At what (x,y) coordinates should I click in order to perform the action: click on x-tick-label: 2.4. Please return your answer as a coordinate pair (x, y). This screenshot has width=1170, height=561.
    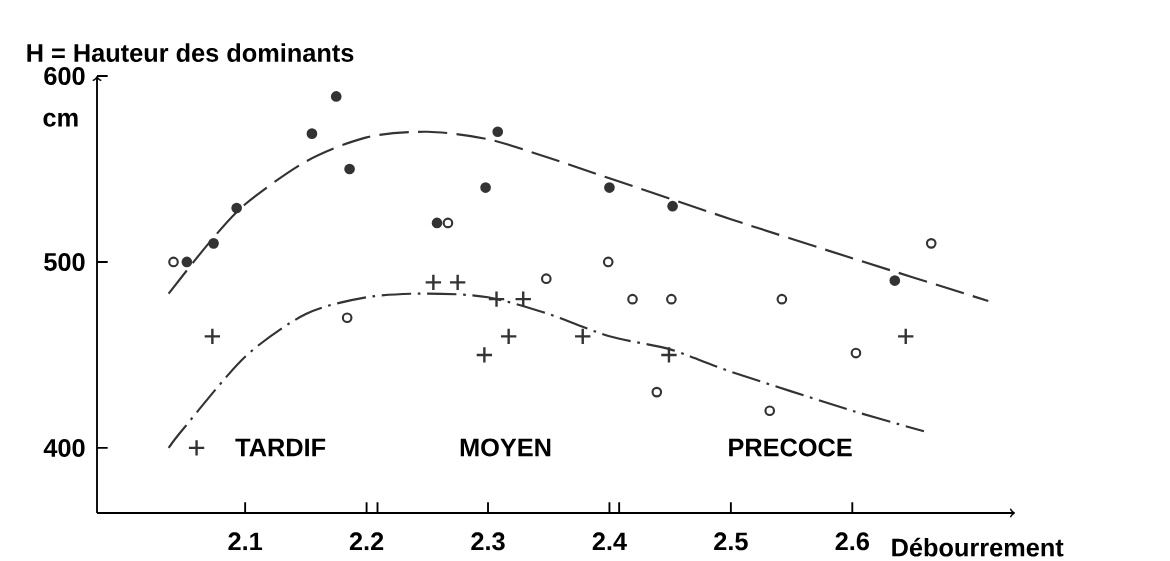
    Looking at the image, I should click on (609, 541).